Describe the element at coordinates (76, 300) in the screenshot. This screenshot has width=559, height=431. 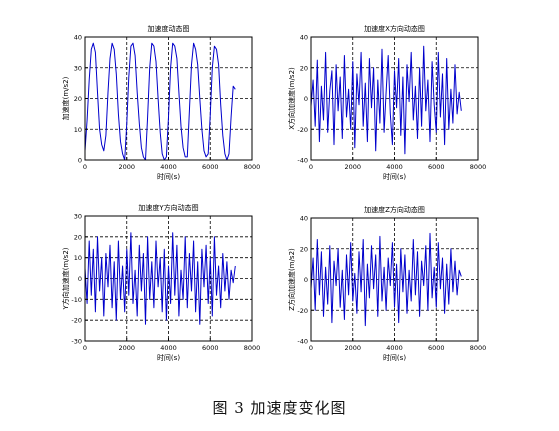
I see `y-tick-label: -10` at that location.